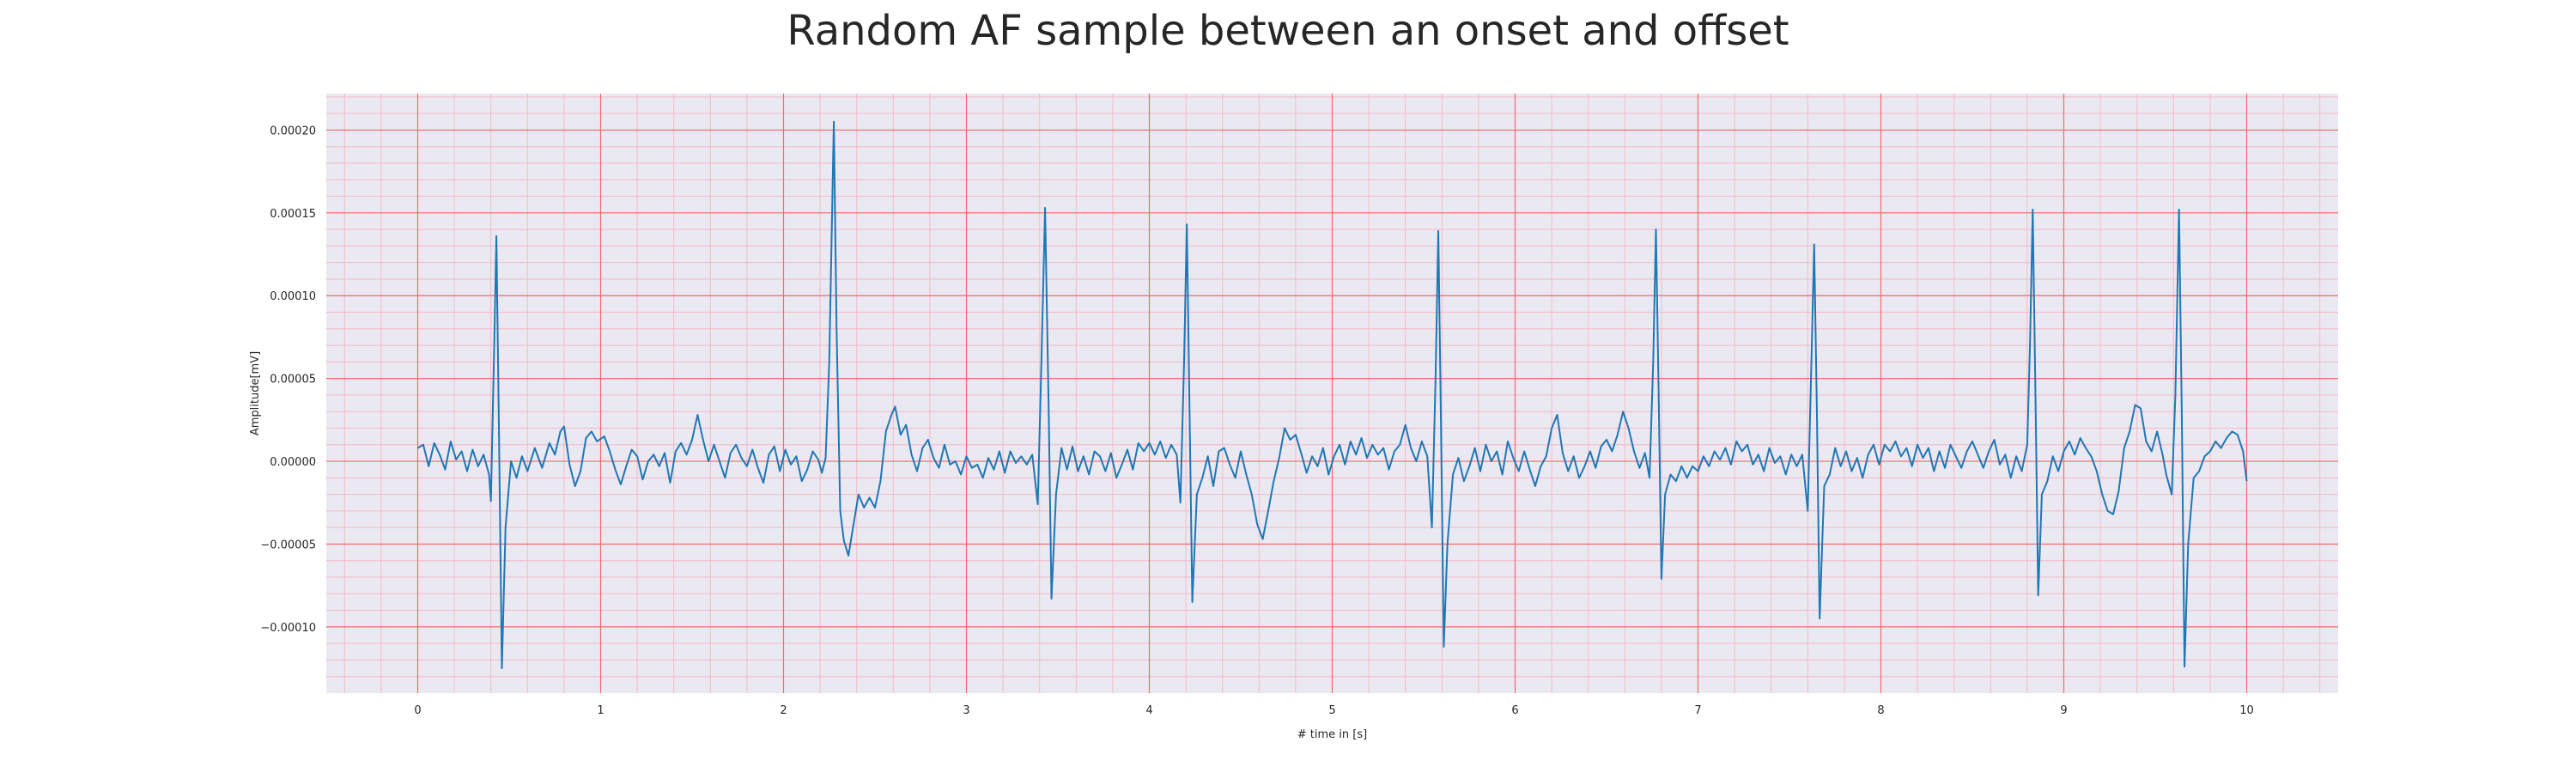  Describe the element at coordinates (1880, 710) in the screenshot. I see `x-tick-label: 8` at that location.